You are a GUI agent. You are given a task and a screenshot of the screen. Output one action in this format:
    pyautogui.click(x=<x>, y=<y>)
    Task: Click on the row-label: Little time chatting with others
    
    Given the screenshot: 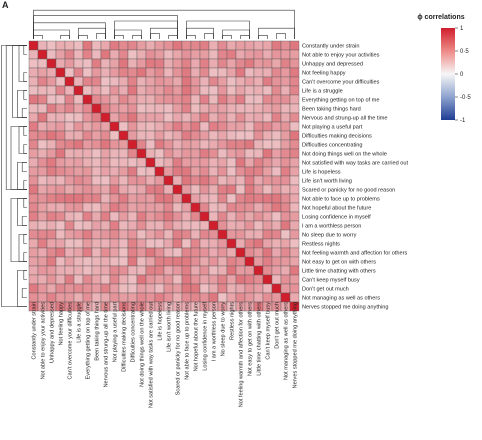 What is the action you would take?
    pyautogui.click(x=339, y=272)
    